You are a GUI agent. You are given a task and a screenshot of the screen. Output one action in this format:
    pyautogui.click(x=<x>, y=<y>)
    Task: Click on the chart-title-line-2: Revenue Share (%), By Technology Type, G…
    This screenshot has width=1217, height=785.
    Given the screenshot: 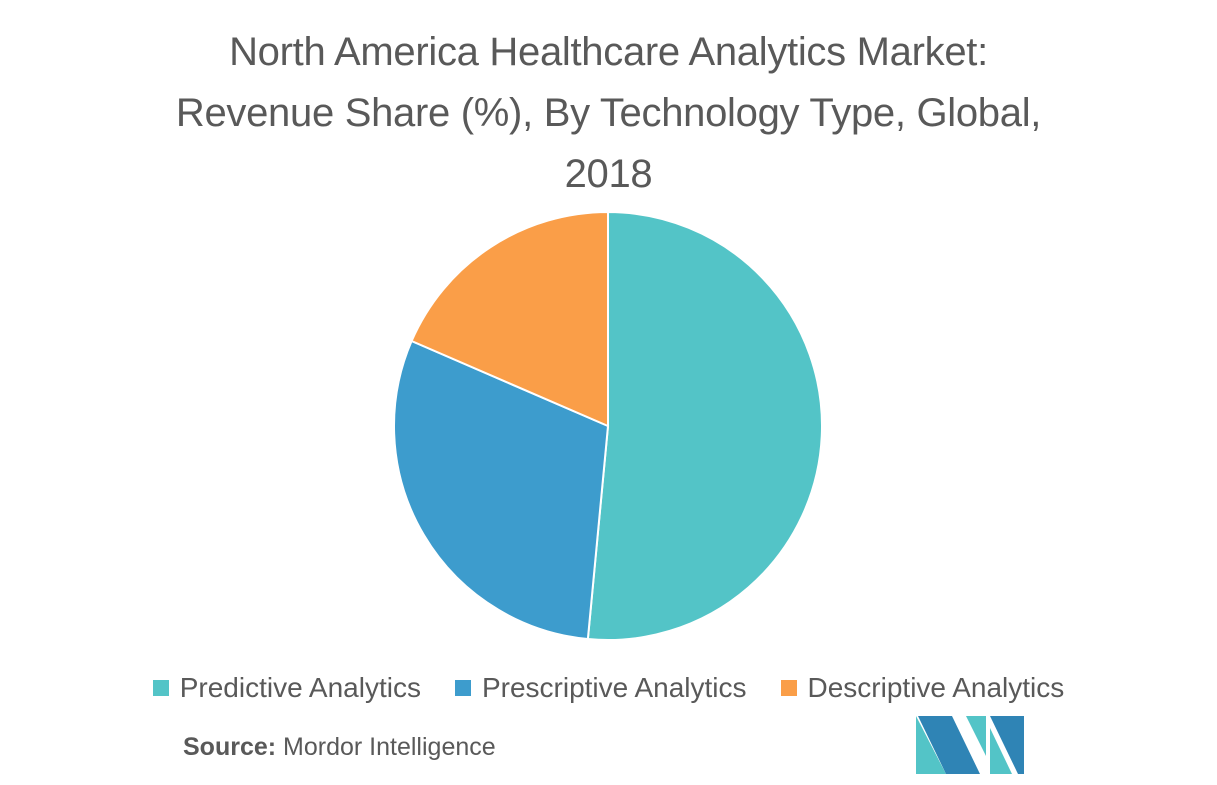 What is the action you would take?
    pyautogui.click(x=608, y=113)
    